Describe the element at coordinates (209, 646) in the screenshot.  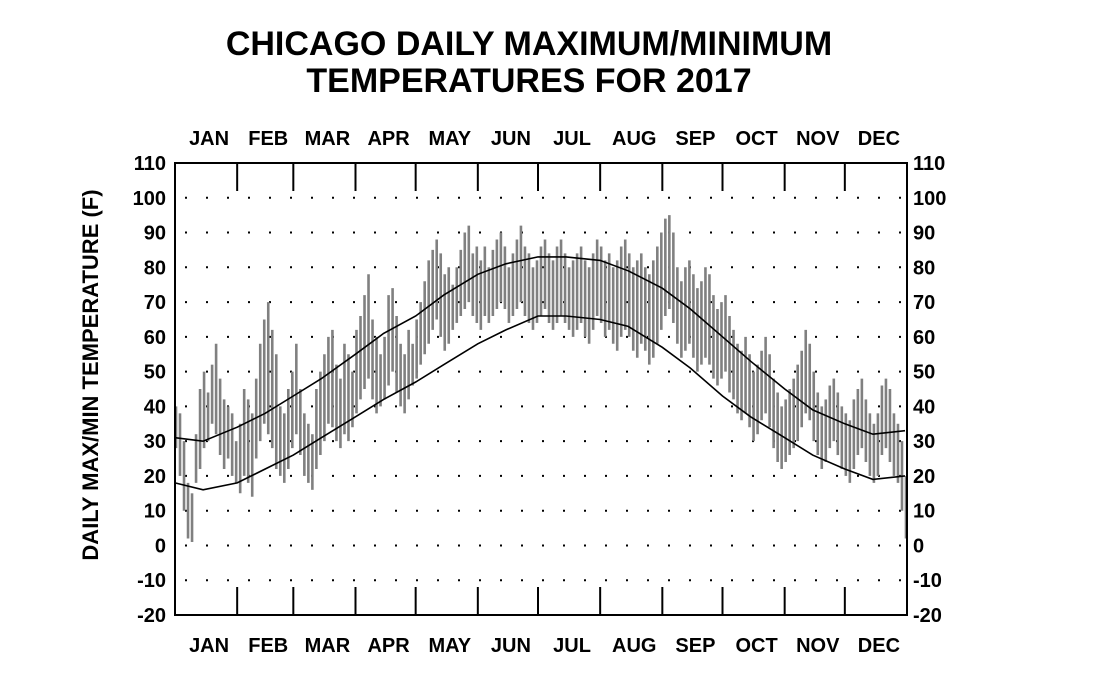
I see `month-label-bottom: JAN` at that location.